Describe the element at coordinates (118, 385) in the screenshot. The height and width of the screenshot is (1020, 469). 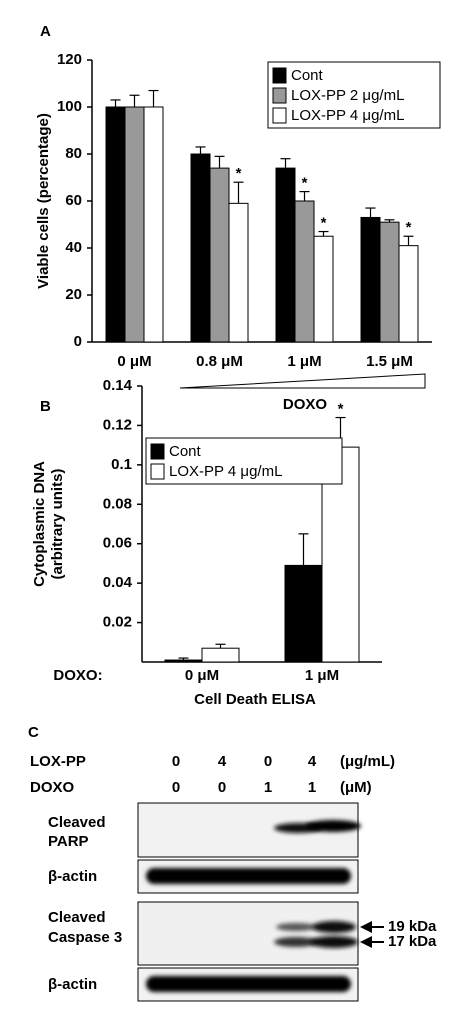
I see `y-tick-label: 0.14` at that location.